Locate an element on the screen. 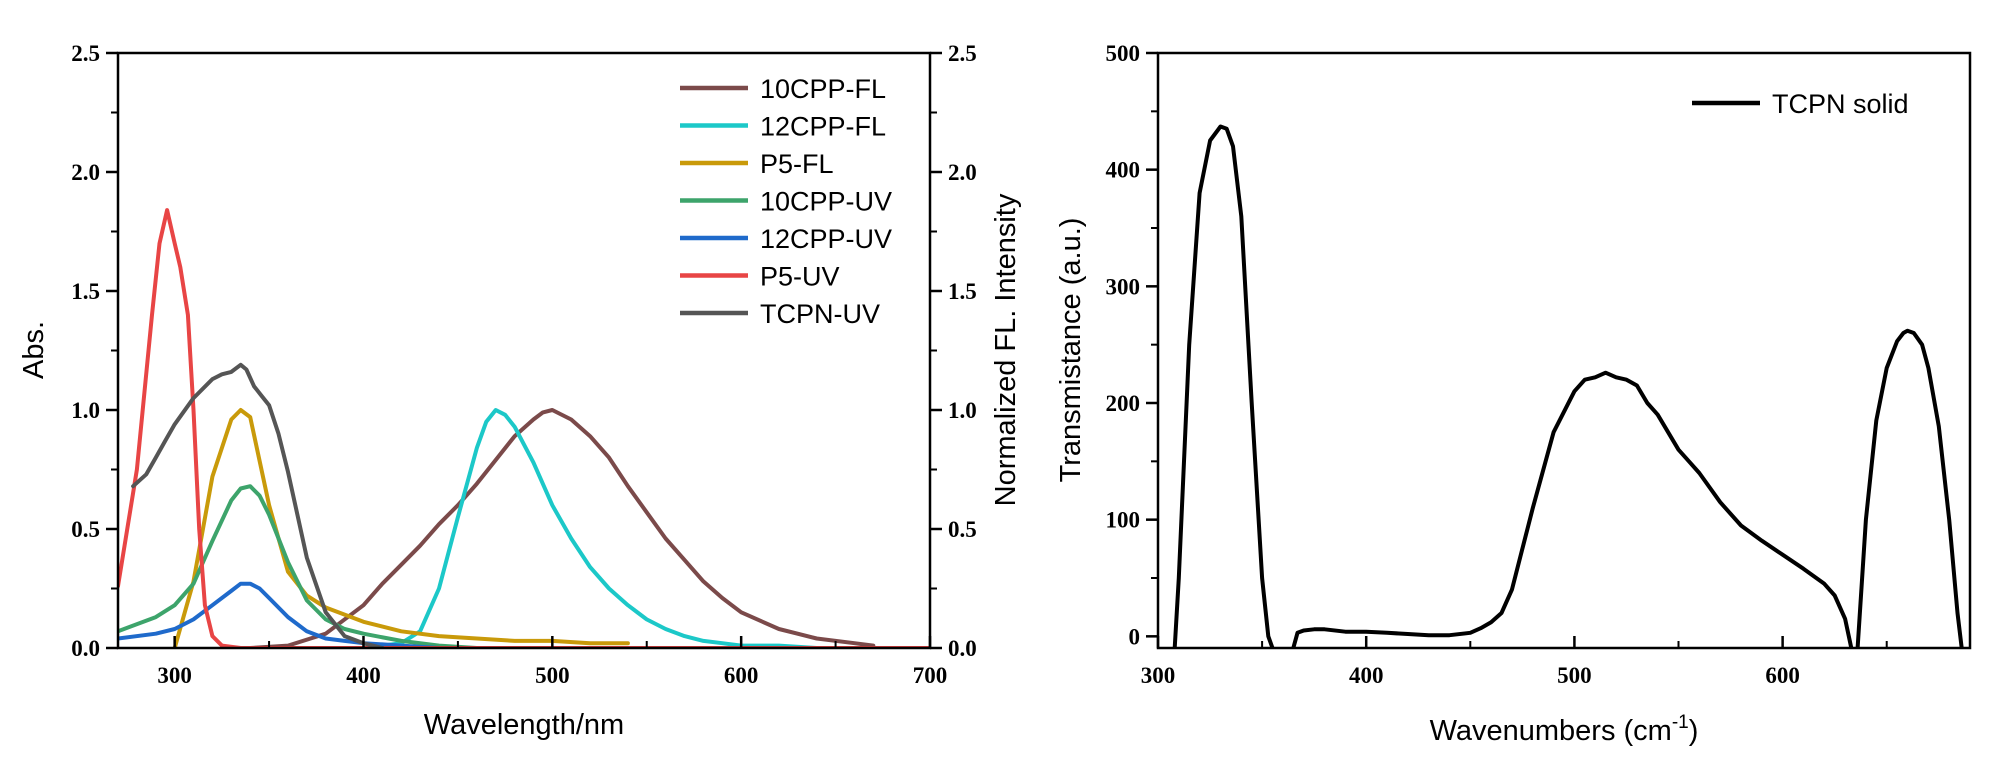 This screenshot has width=2000, height=762. left-legend-label-12cpp-uv: 12CPP-UV is located at coordinates (826, 239).